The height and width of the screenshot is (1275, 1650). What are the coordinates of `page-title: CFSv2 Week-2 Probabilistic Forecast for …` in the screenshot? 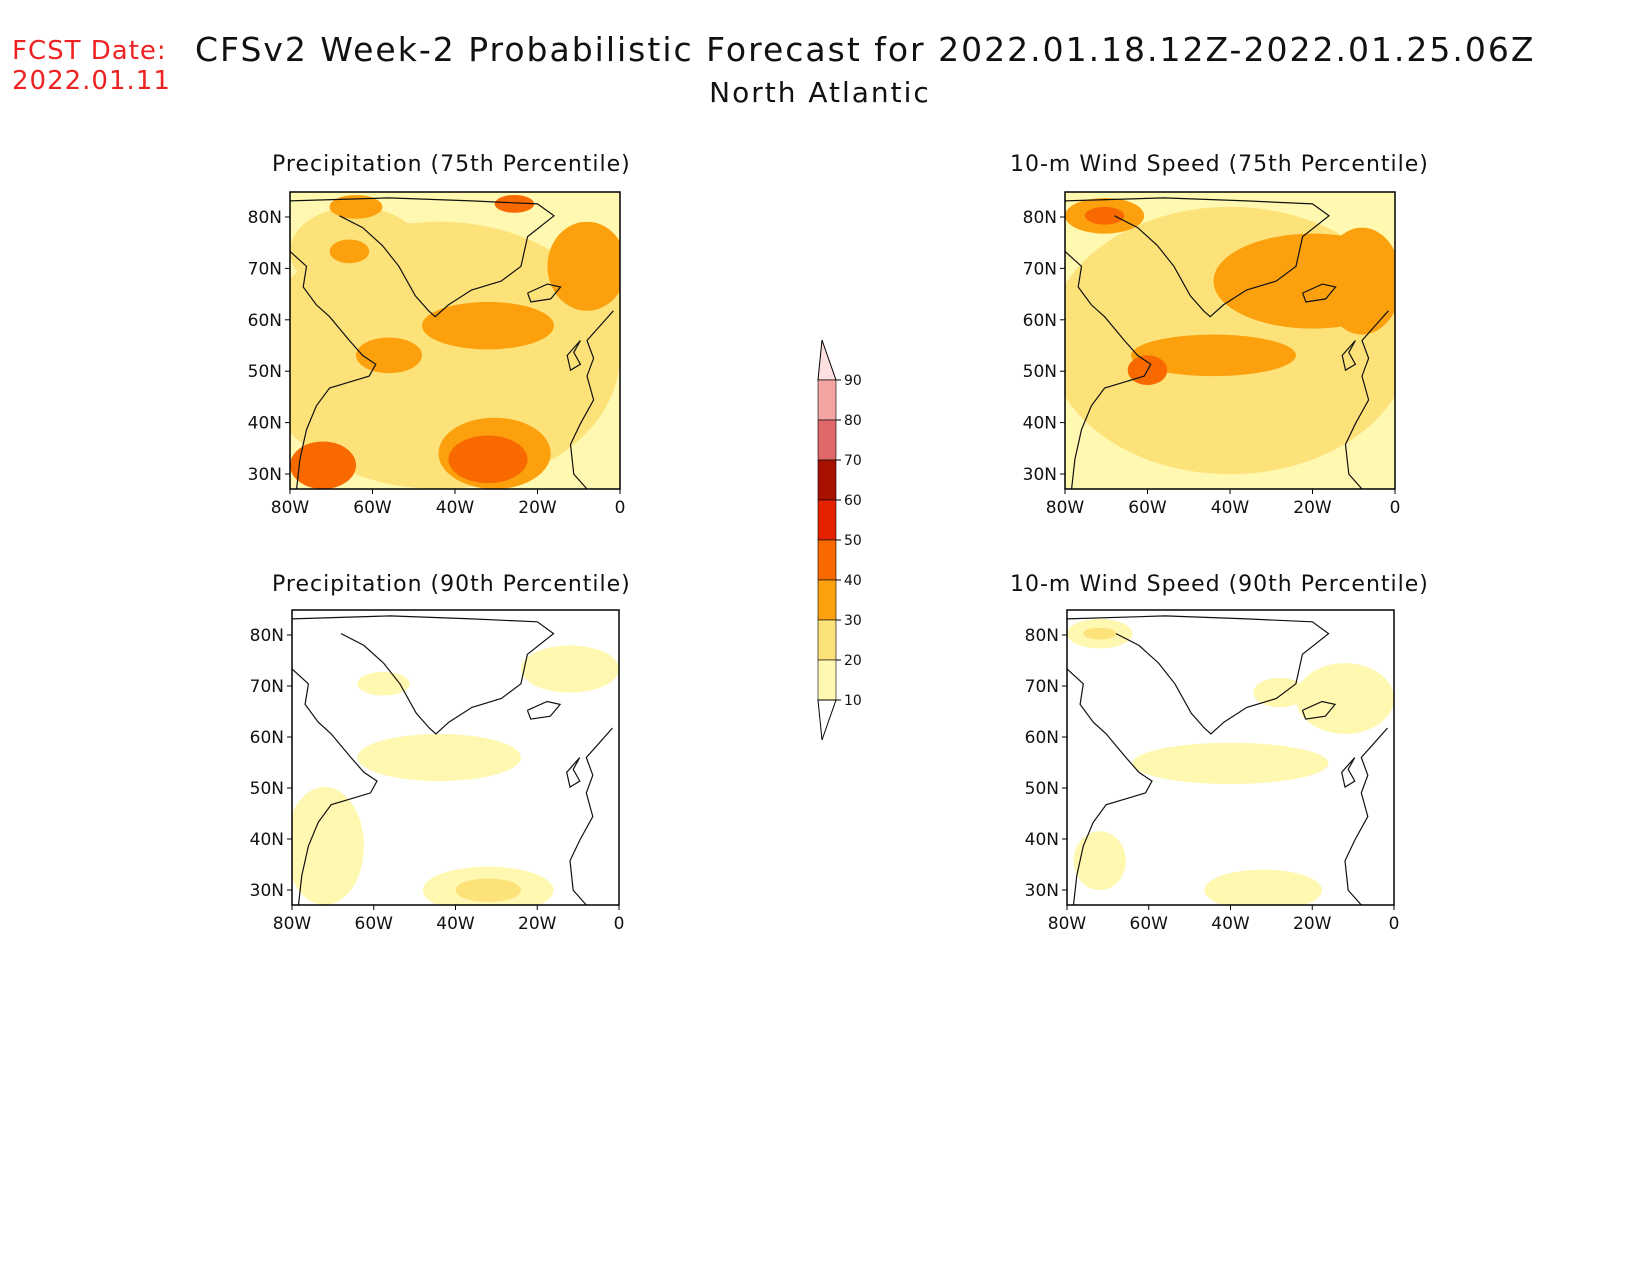 It's located at (865, 49).